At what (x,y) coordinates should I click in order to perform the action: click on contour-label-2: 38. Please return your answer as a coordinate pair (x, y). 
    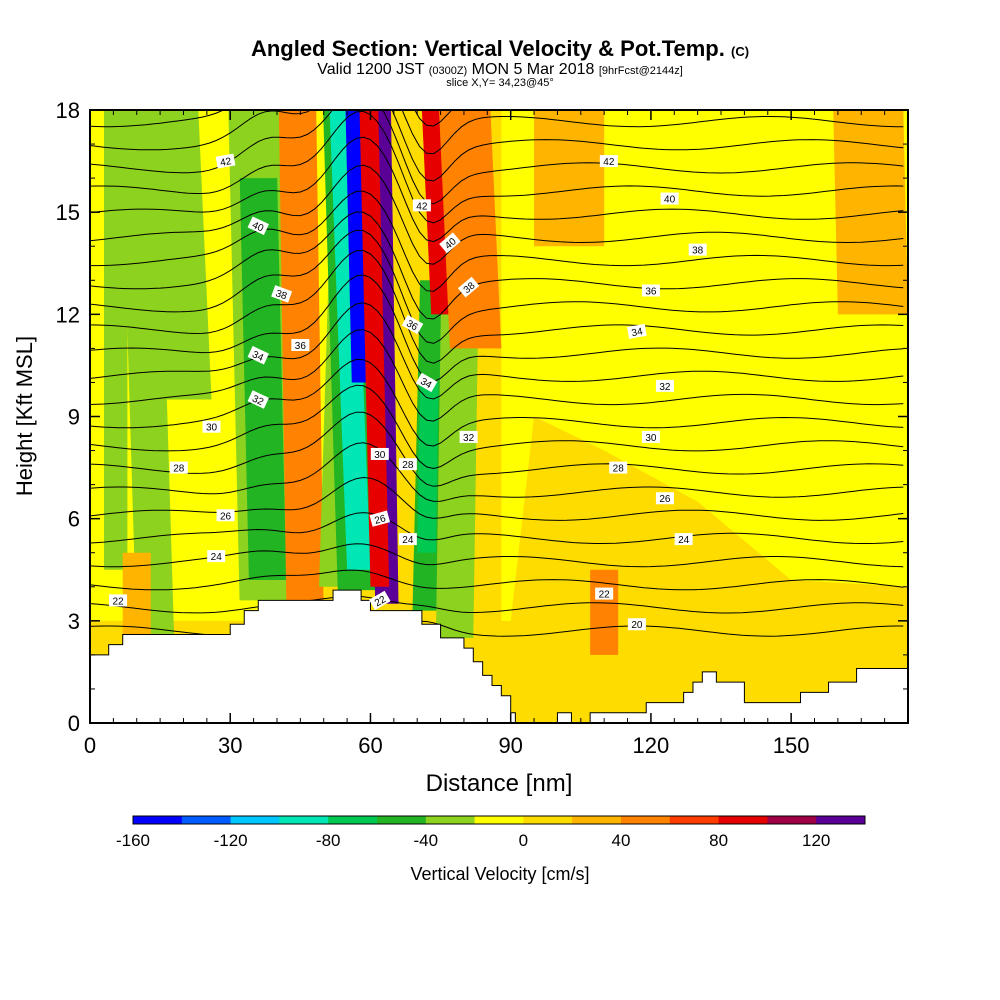
    Looking at the image, I should click on (282, 294).